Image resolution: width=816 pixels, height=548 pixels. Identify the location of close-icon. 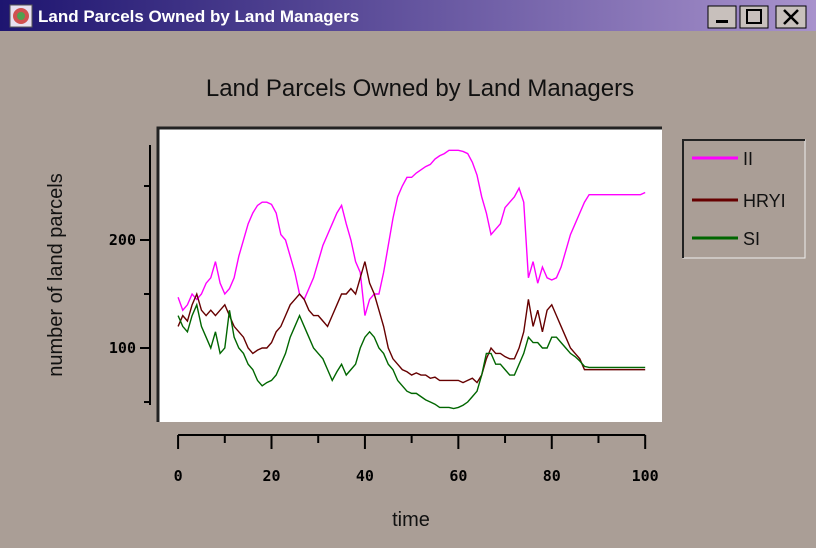
(791, 17).